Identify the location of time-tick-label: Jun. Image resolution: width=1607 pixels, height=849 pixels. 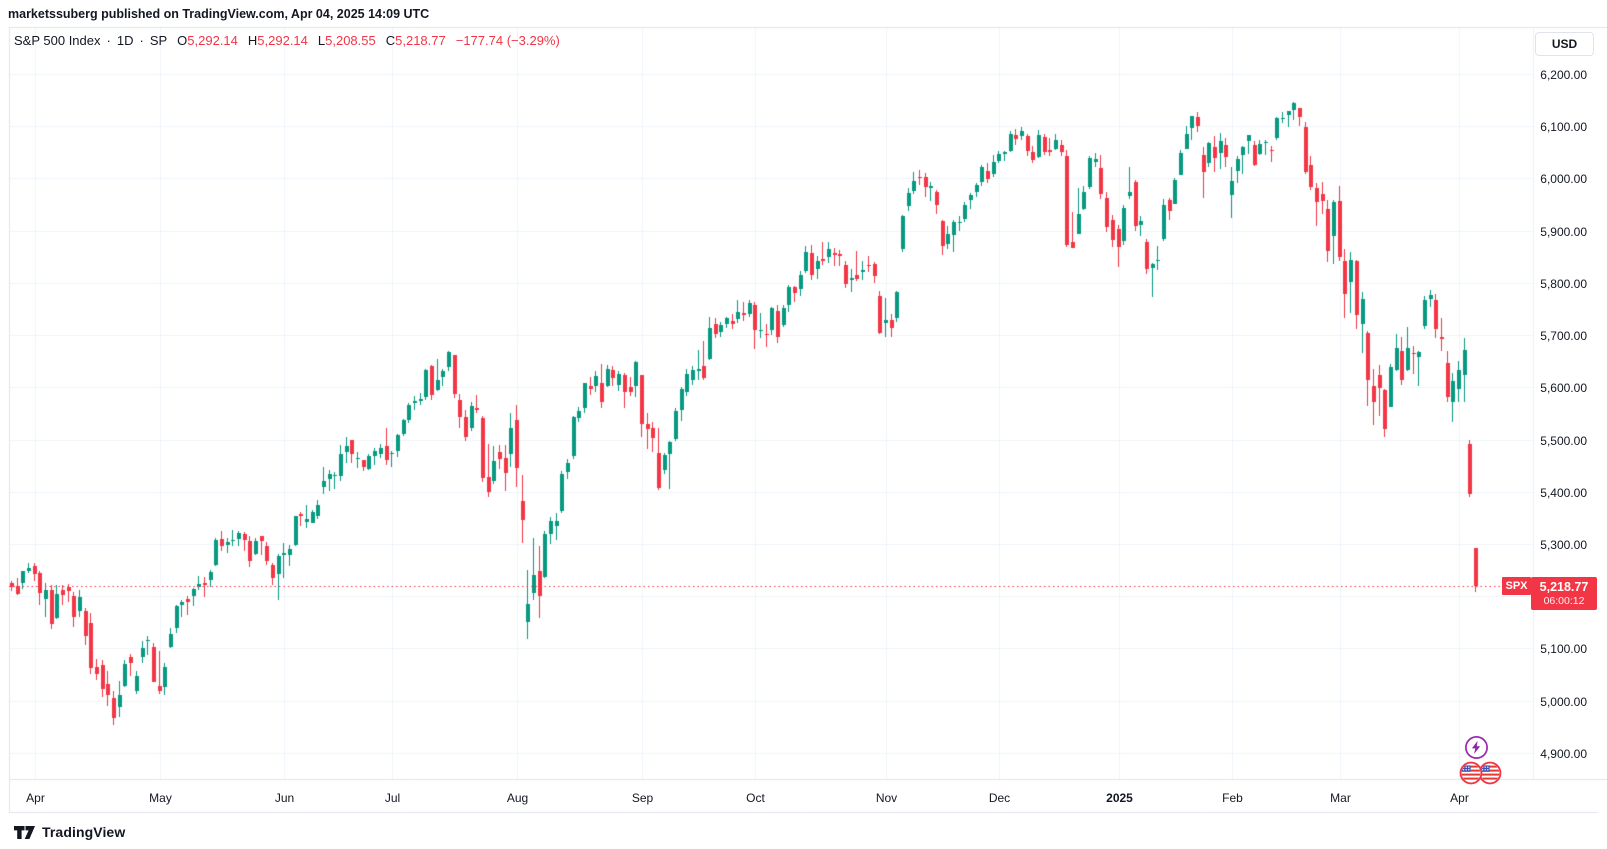
(284, 798).